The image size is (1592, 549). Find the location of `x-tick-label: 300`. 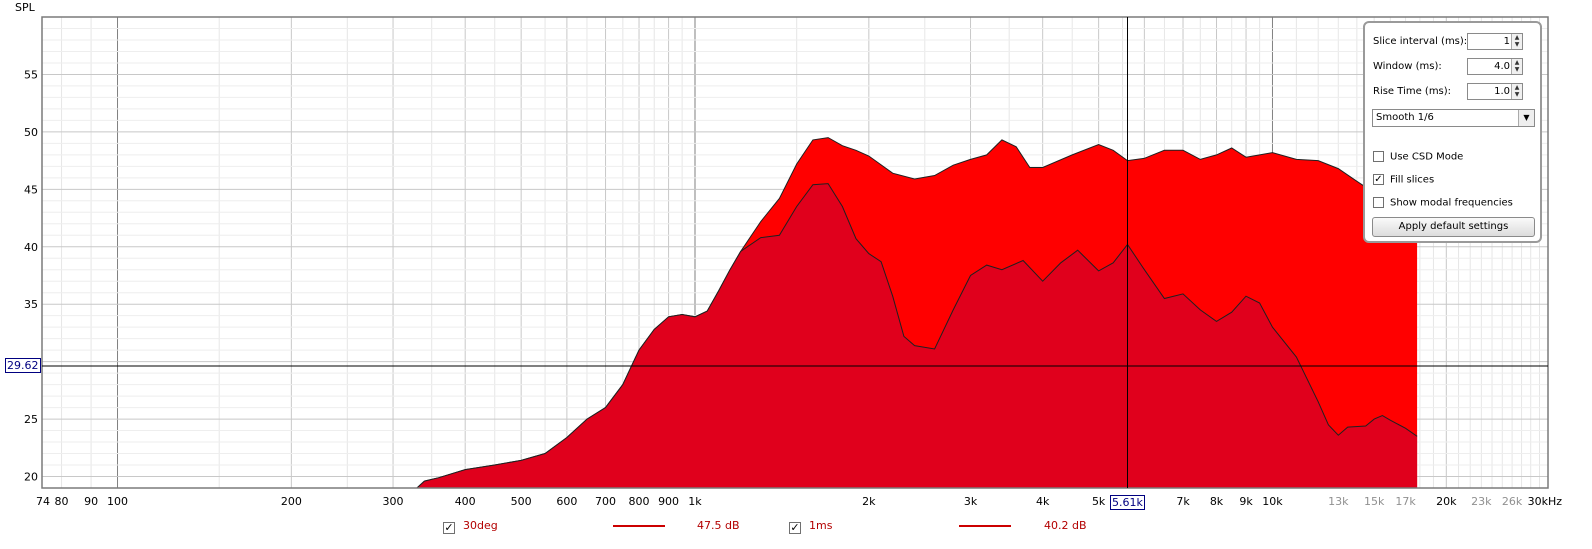

x-tick-label: 300 is located at coordinates (393, 501).